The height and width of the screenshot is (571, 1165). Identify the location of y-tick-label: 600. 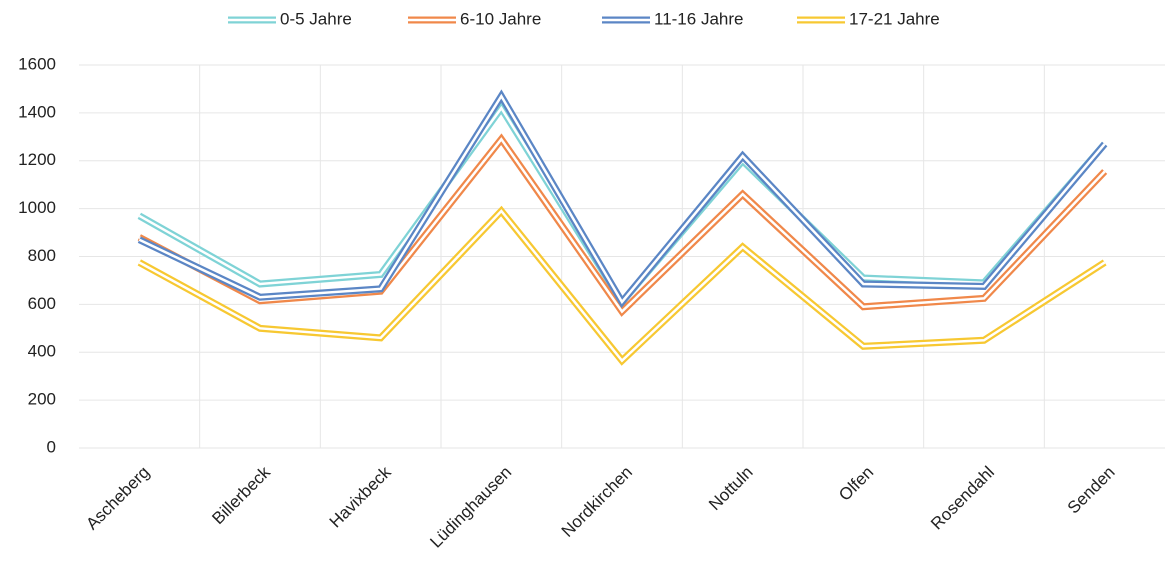
(42, 303).